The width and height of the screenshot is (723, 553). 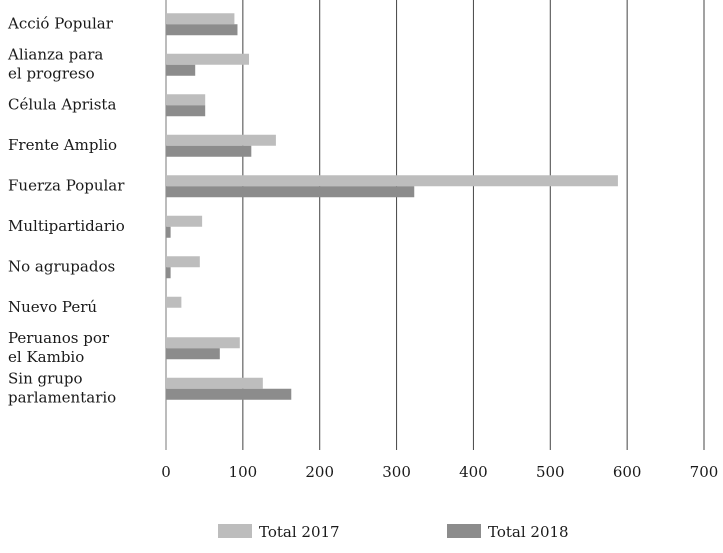 What do you see at coordinates (243, 472) in the screenshot?
I see `tick-label-100: 100` at bounding box center [243, 472].